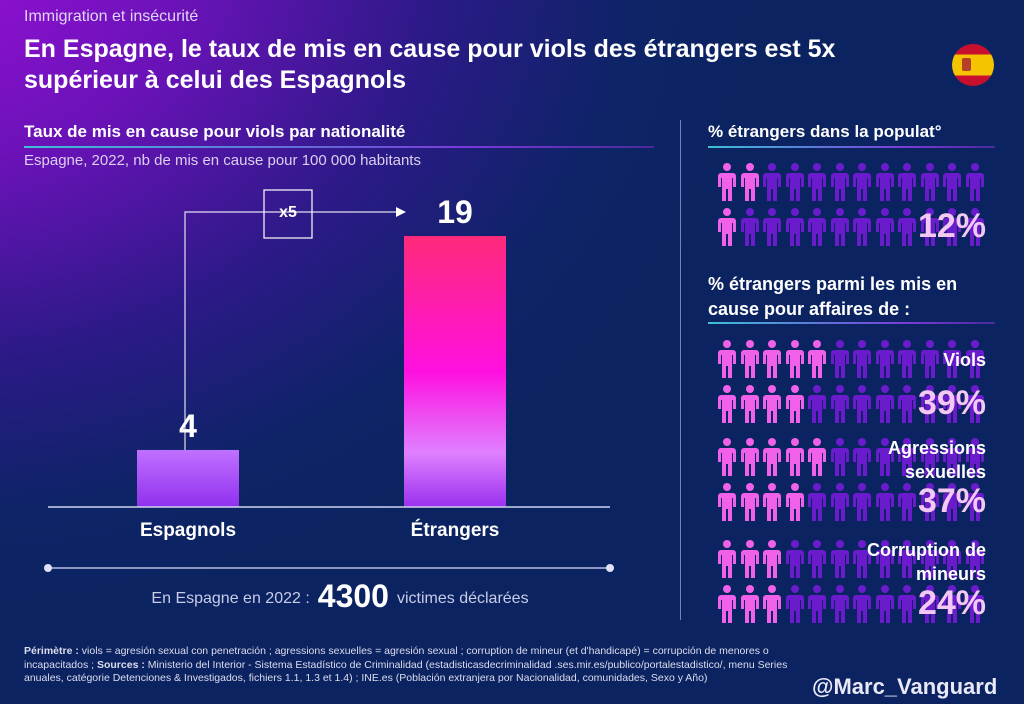 The image size is (1024, 704). Describe the element at coordinates (120, 664) in the screenshot. I see `sources-label: Sources :` at that location.